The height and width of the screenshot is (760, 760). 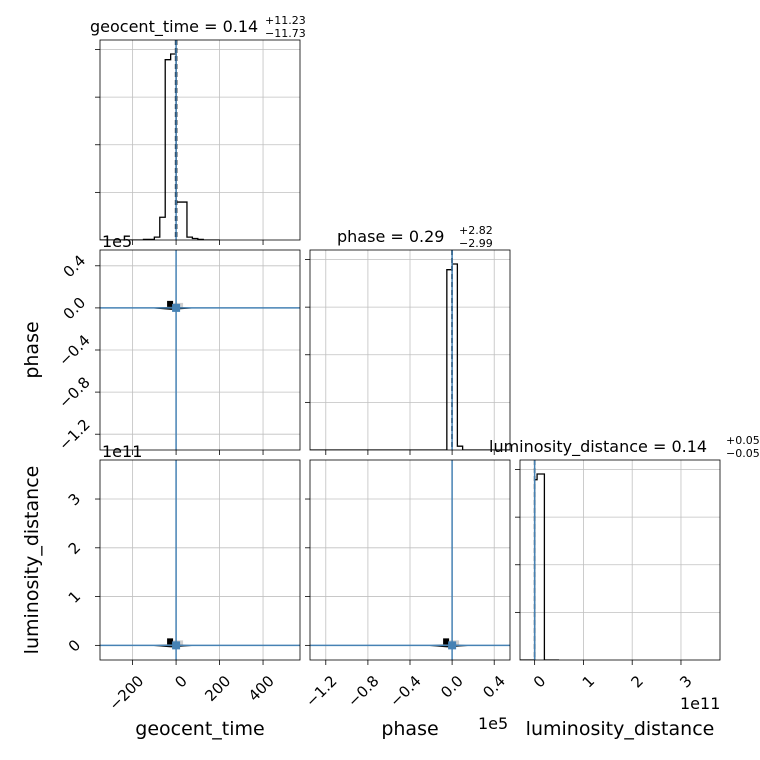 What do you see at coordinates (452, 687) in the screenshot?
I see `x-tick-label-phase: 0.0` at bounding box center [452, 687].